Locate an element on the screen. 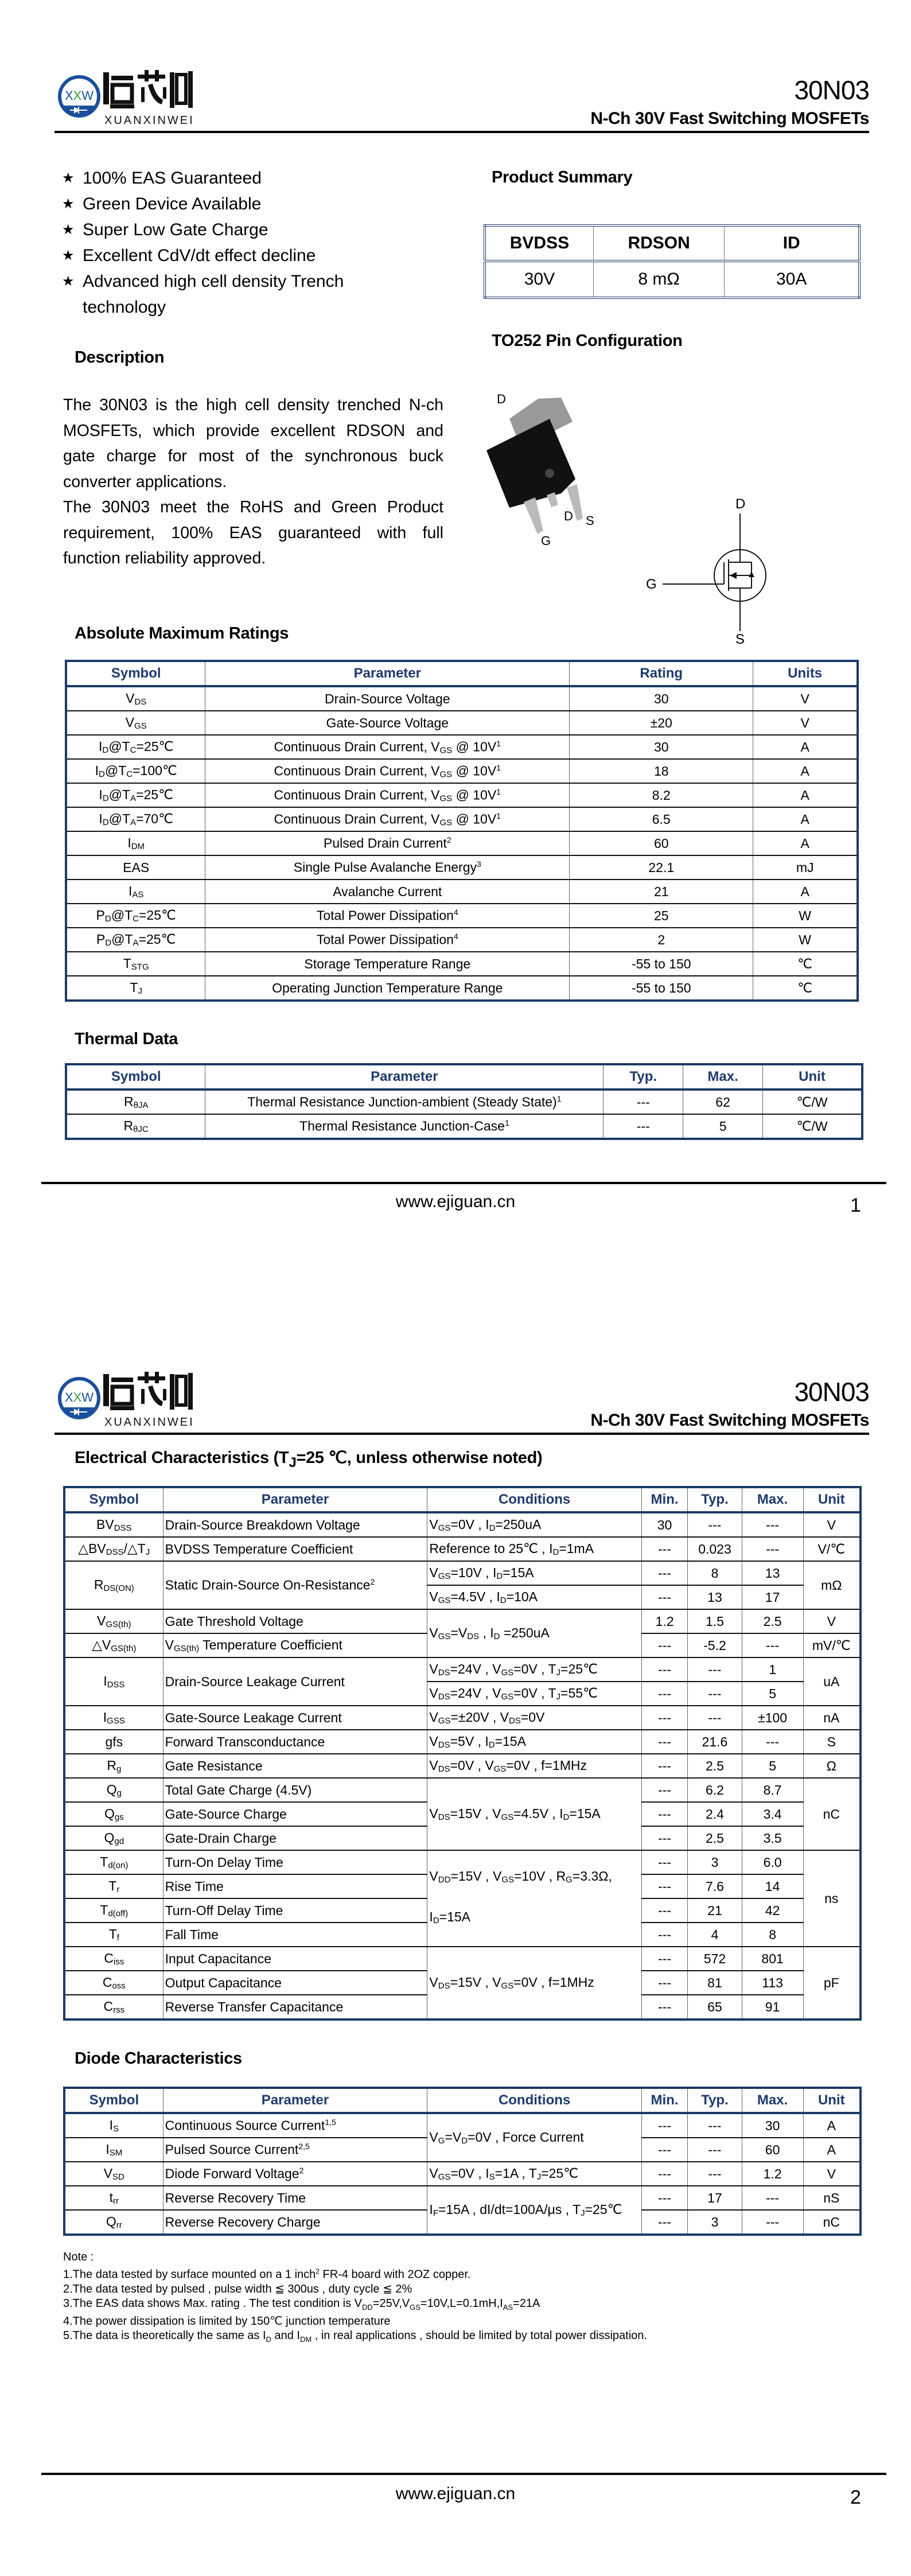  unit-cell: pF is located at coordinates (832, 1982).